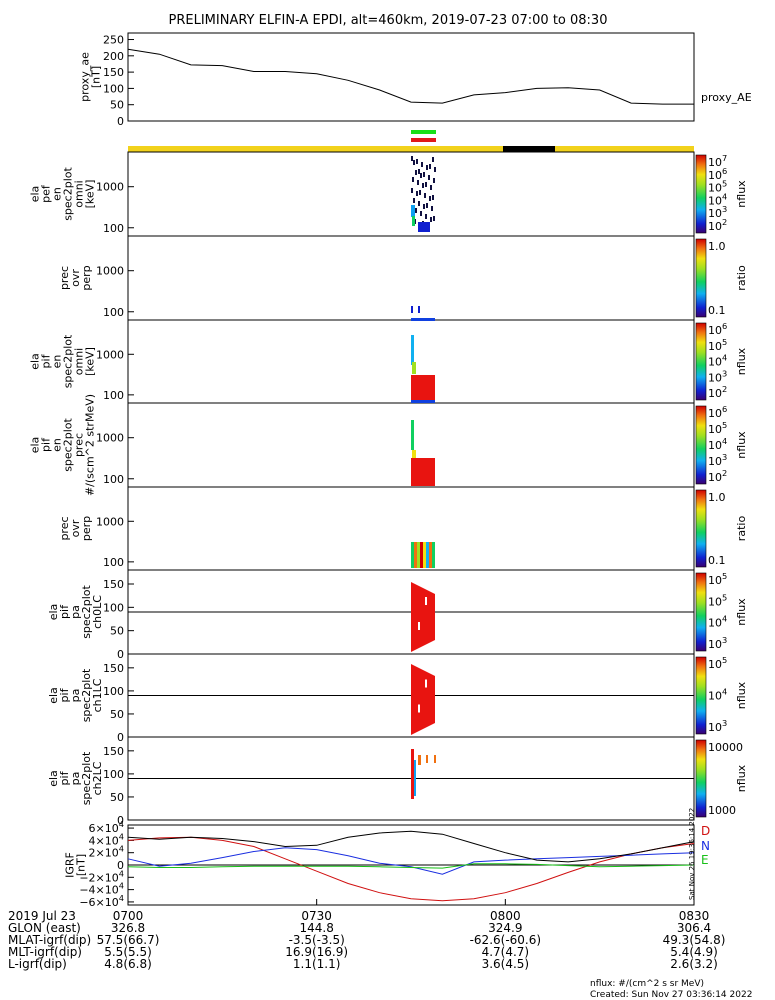 This screenshot has height=1000, width=775. What do you see at coordinates (57, 362) in the screenshot?
I see `spectrogram-ylabel-3-line: en` at bounding box center [57, 362].